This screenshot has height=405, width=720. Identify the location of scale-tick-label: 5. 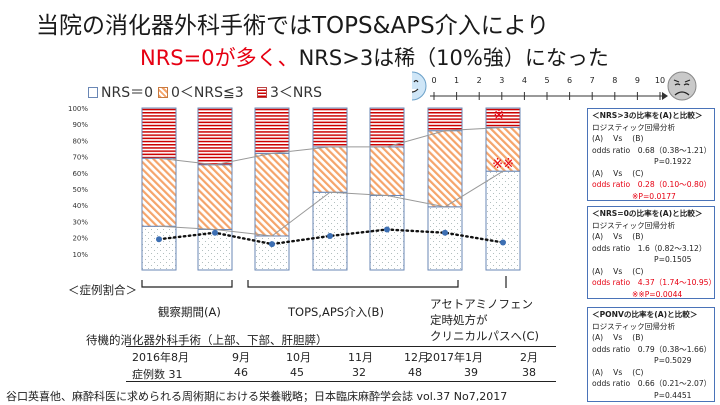
(546, 80).